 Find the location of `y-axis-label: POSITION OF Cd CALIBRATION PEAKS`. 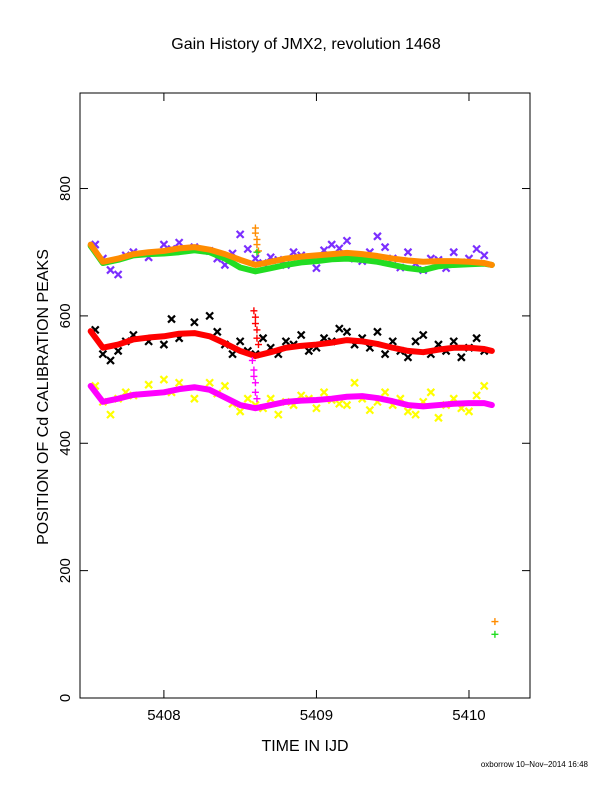

y-axis-label: POSITION OF Cd CALIBRATION PEAKS is located at coordinates (43, 397).